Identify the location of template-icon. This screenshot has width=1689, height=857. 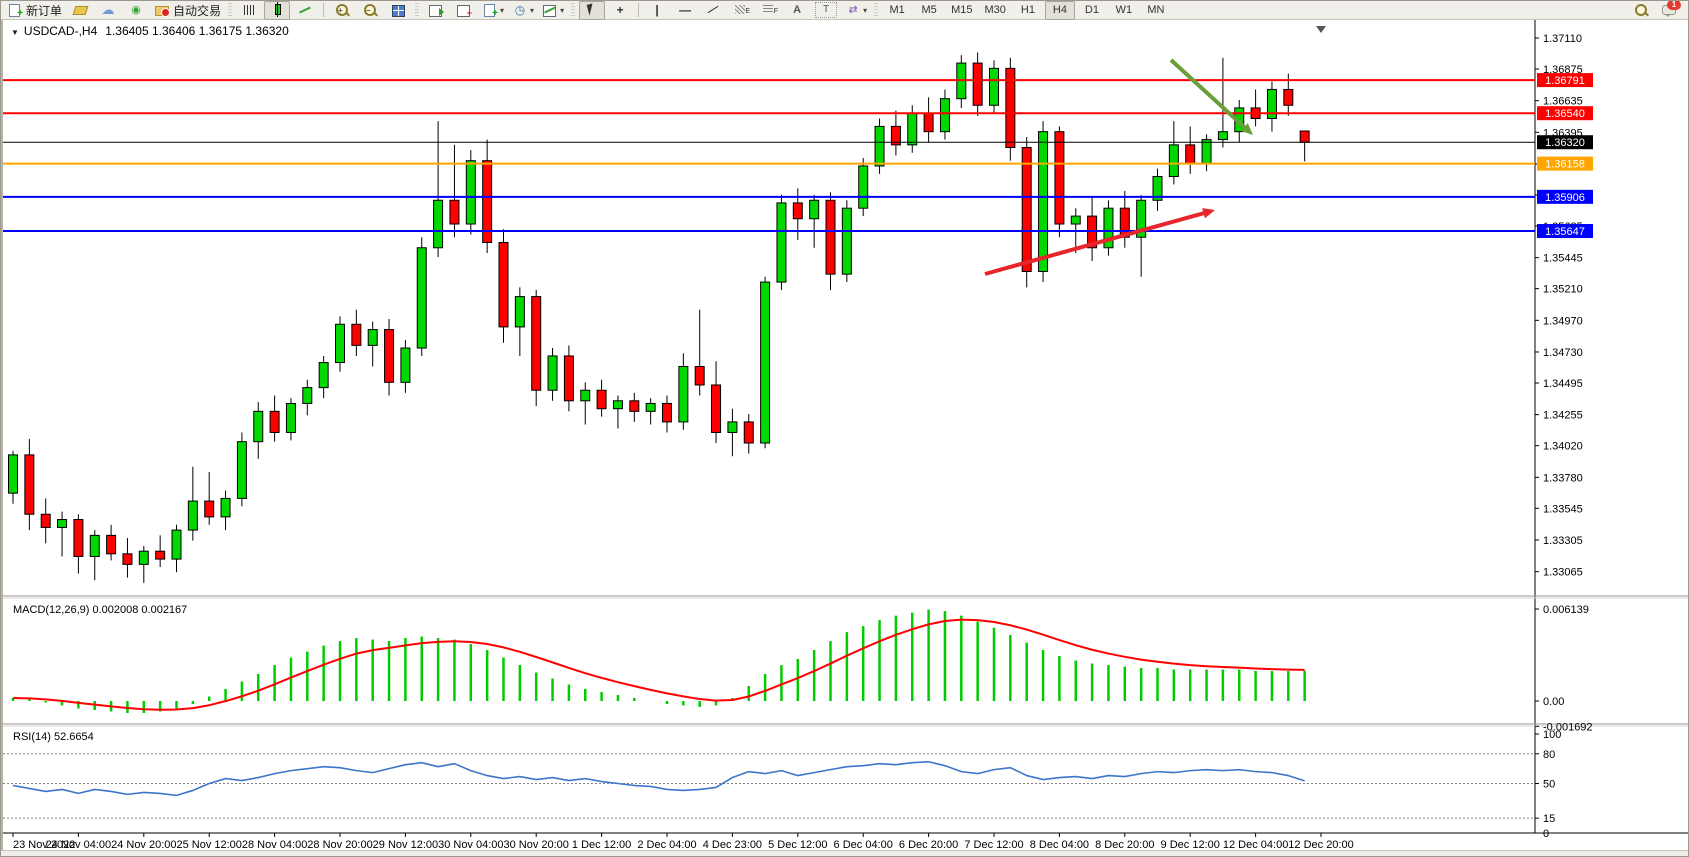
(550, 10).